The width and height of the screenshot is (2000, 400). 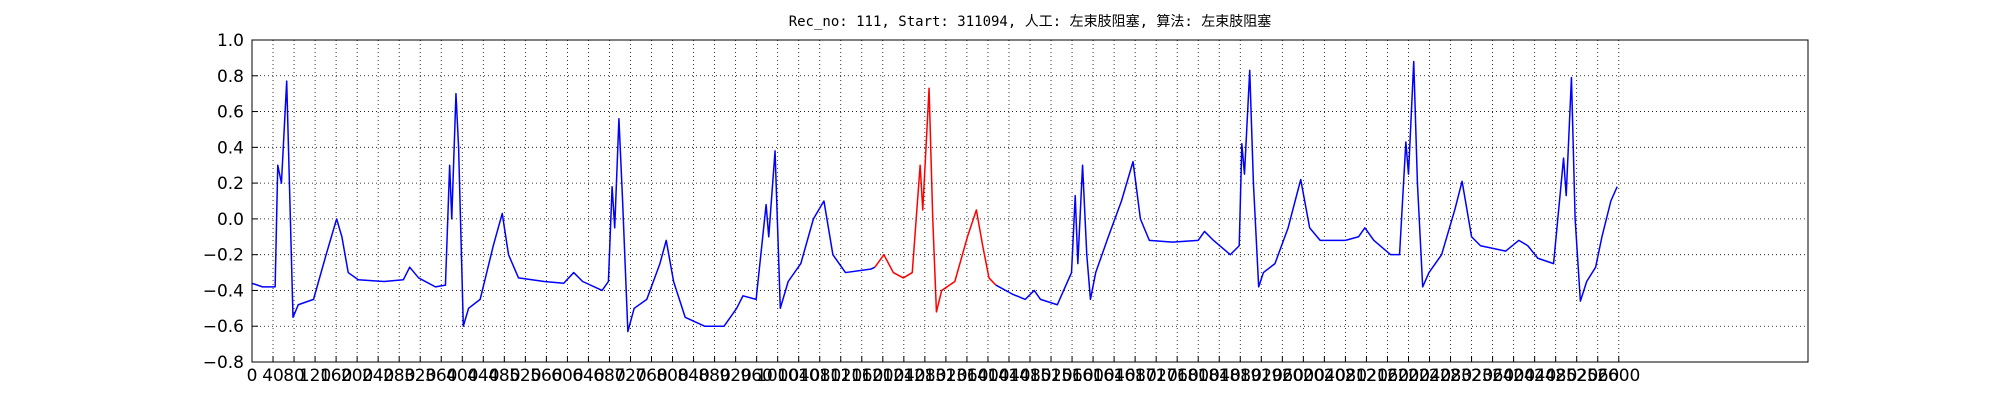 What do you see at coordinates (1198, 376) in the screenshot?
I see `x-tick-label: 1800` at bounding box center [1198, 376].